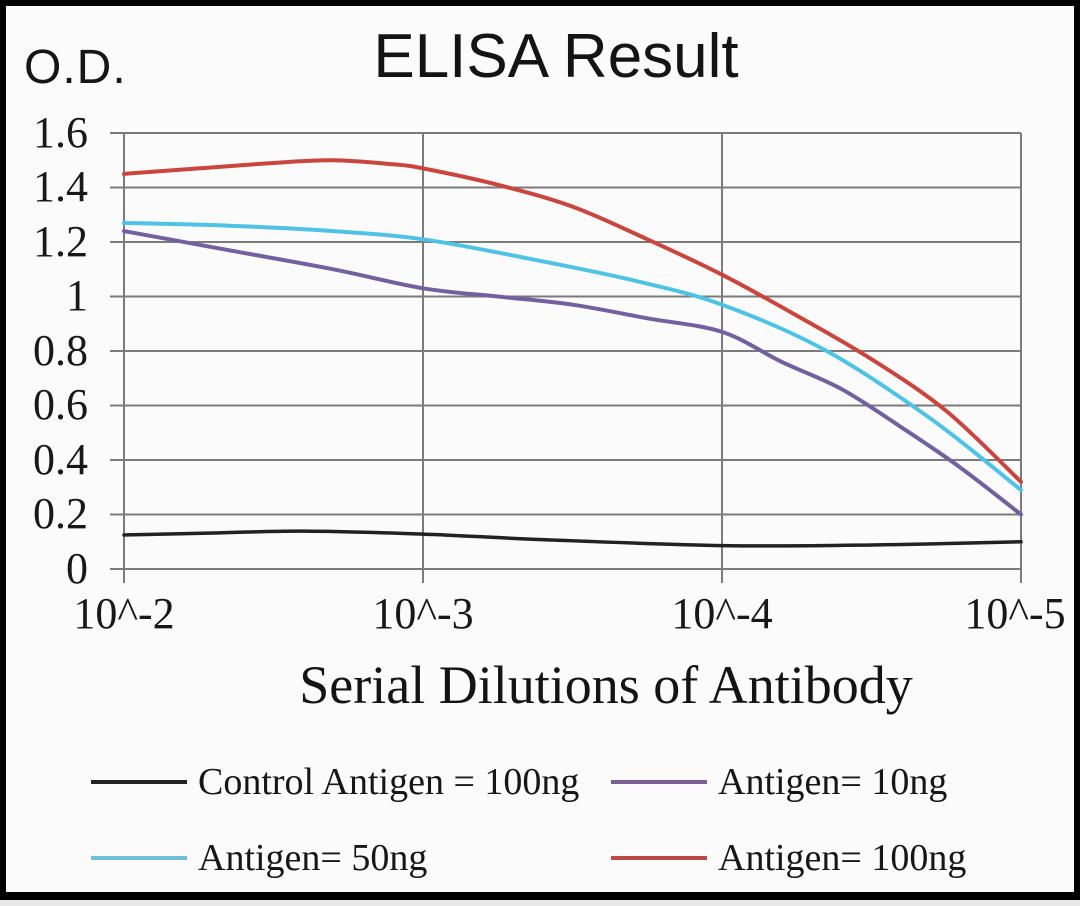  Describe the element at coordinates (139, 782) in the screenshot. I see `legend-line-swatch-black` at that location.